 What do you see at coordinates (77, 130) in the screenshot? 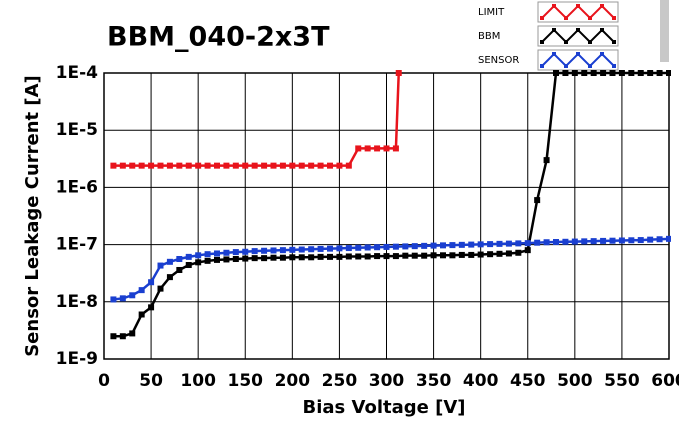
I see `y-tick-label: 1E-5` at bounding box center [77, 130].